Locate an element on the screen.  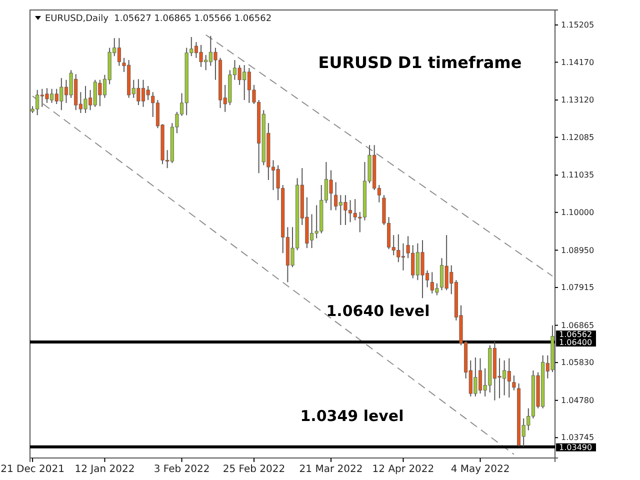
y-tick-label: 1.05830 is located at coordinates (577, 363).